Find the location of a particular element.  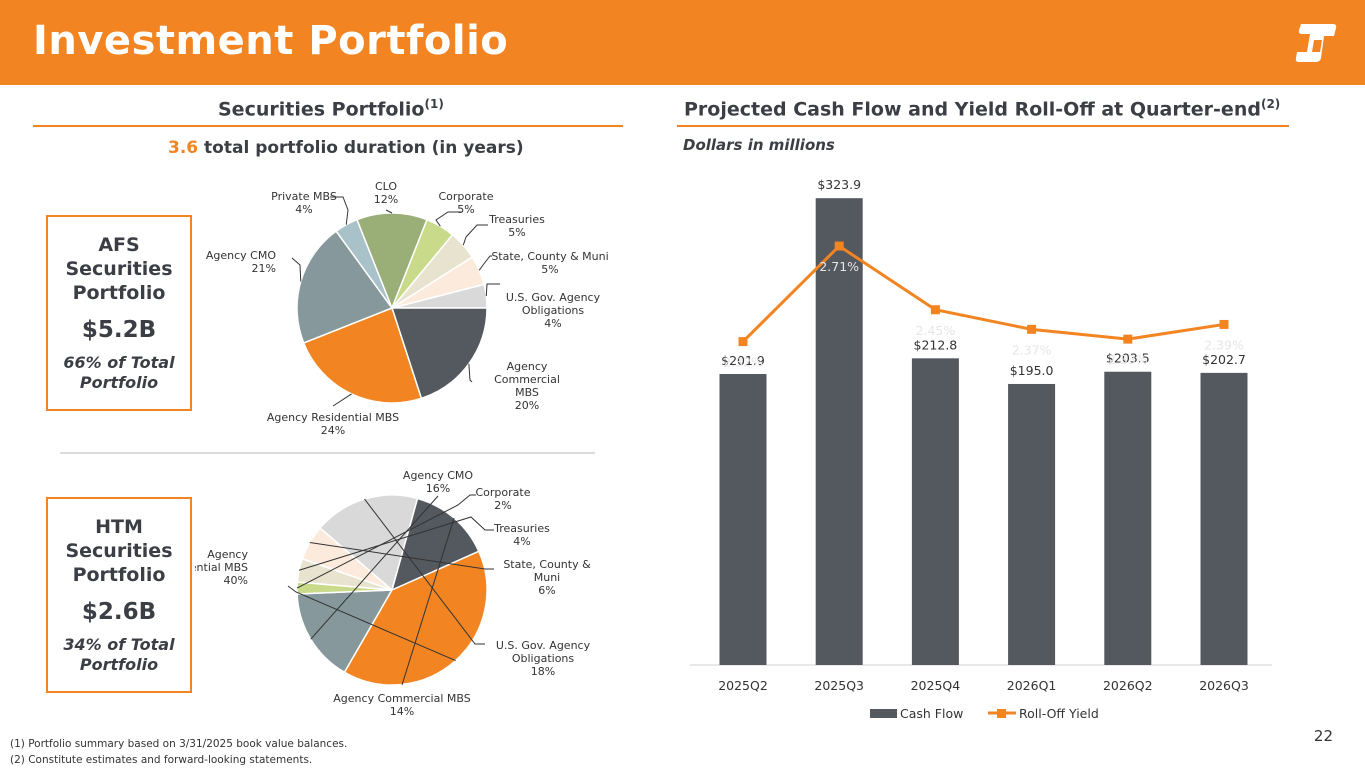

htm-leader-treasuries is located at coordinates (396, 543).